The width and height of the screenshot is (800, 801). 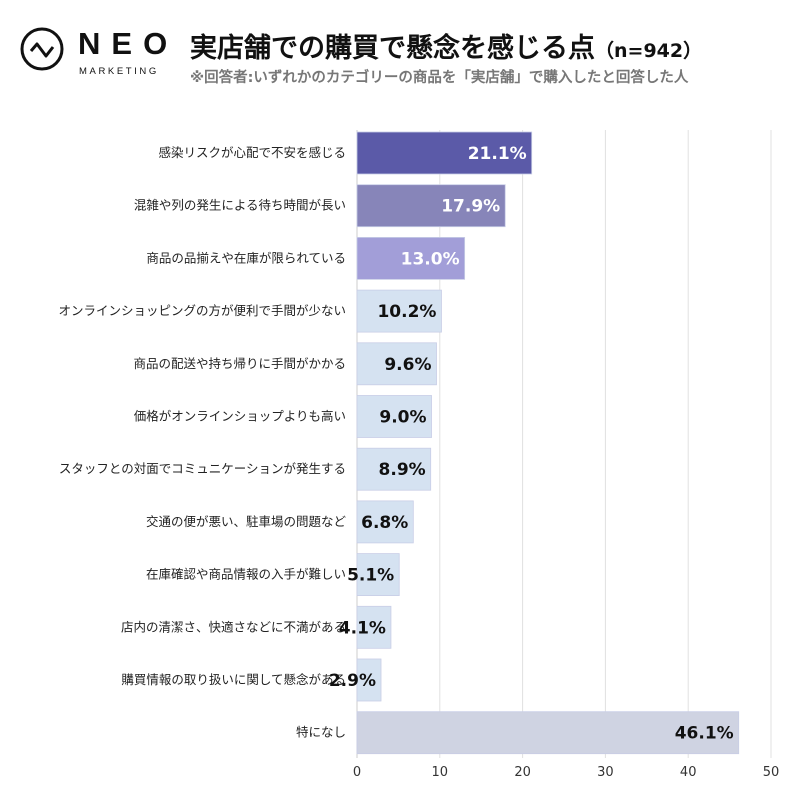 What do you see at coordinates (402, 470) in the screenshot?
I see `data-label: 8.9%` at bounding box center [402, 470].